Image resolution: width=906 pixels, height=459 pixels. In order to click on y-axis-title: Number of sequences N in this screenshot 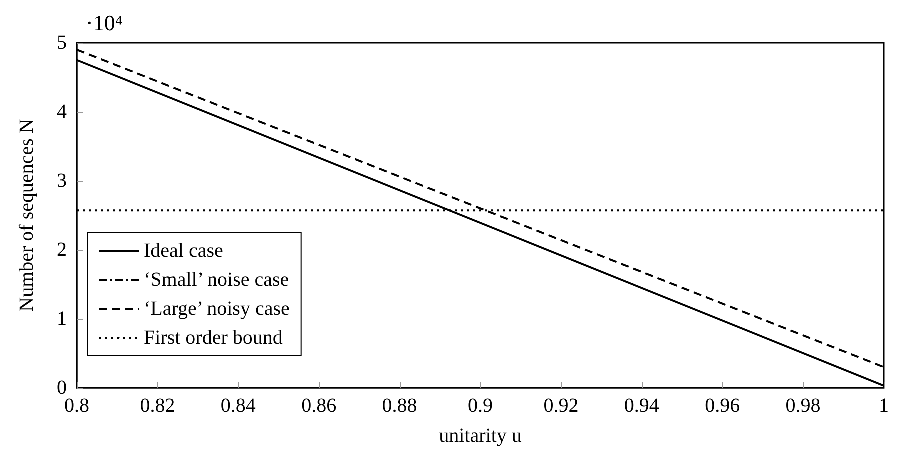, I will do `click(27, 215)`.